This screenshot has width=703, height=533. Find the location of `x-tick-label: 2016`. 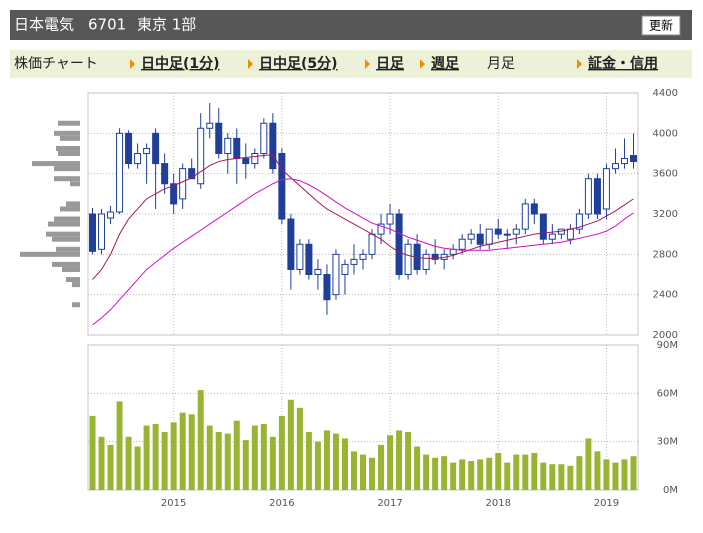

x-tick-label: 2016 is located at coordinates (281, 503).